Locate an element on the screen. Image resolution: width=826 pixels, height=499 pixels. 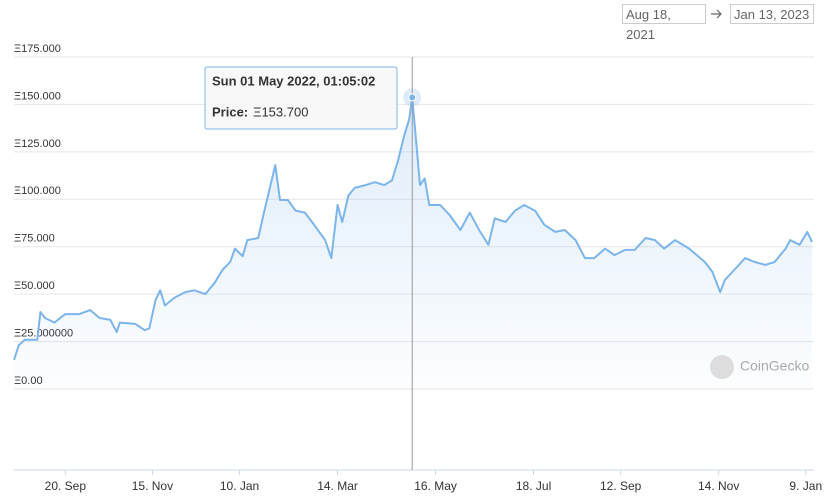
x-tick-label: 14. Nov is located at coordinates (718, 486).